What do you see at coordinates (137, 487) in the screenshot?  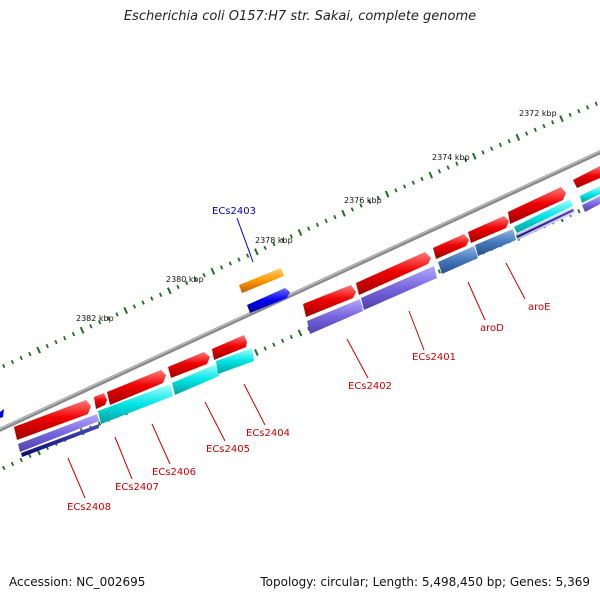 I see `gene-label-ecs2407: ECs2407` at bounding box center [137, 487].